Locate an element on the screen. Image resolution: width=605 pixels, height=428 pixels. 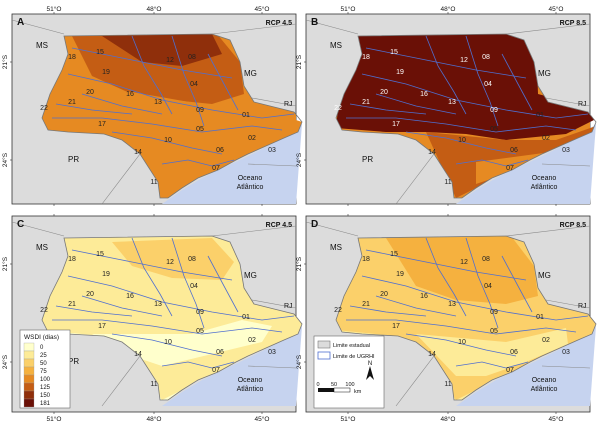
state-limit-swatch is located at coordinates (324, 344).